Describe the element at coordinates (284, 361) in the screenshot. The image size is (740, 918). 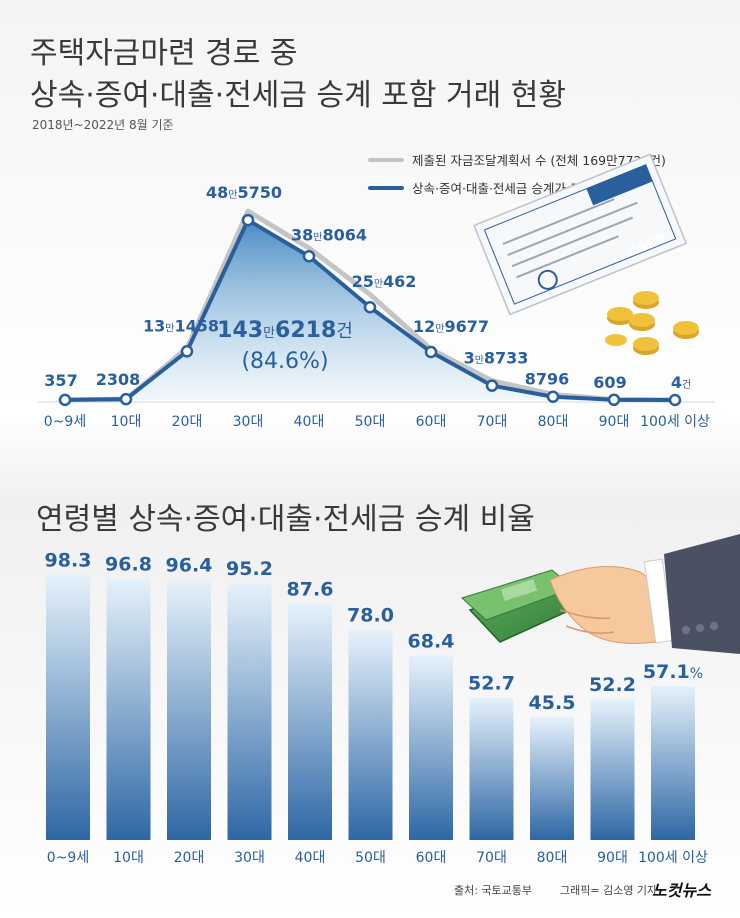
I see `total-percent-label: (84.6%)` at that location.